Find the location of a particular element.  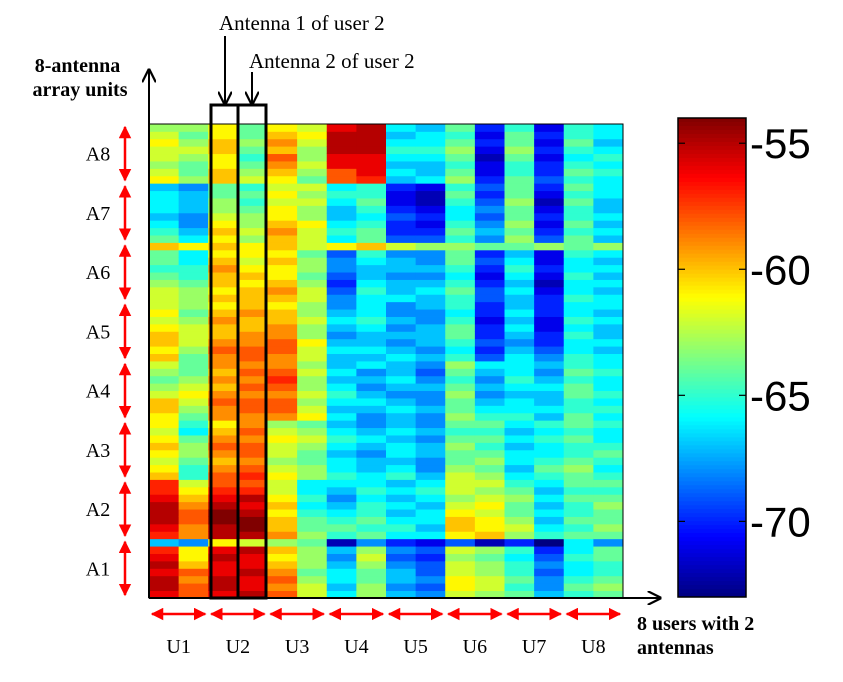

y-axis-title: 8-antenna array units is located at coordinates (80, 78).